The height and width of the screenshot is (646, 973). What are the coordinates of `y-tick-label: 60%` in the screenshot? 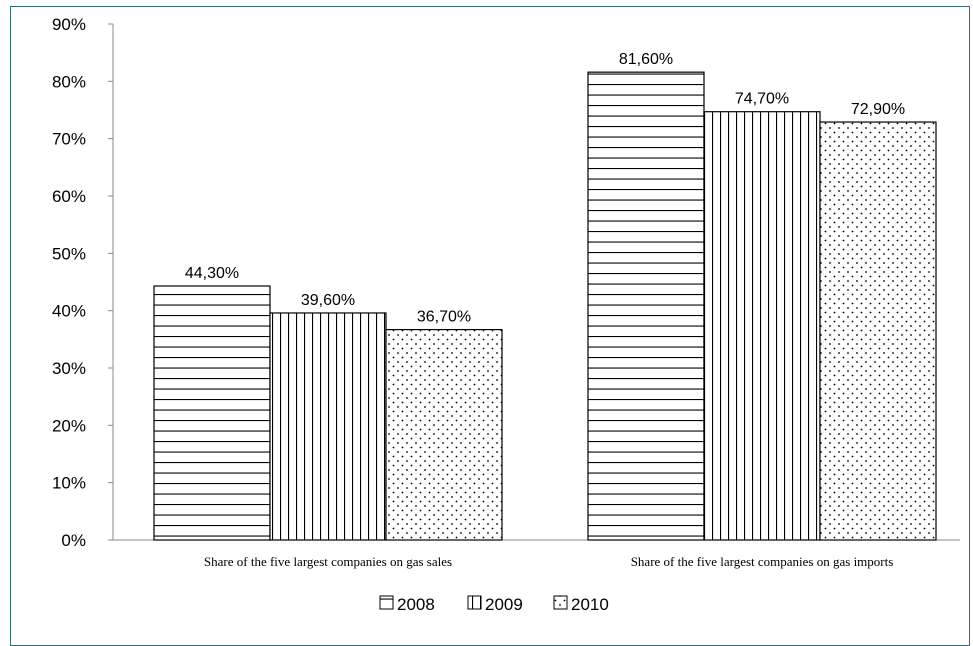 It's located at (69, 196).